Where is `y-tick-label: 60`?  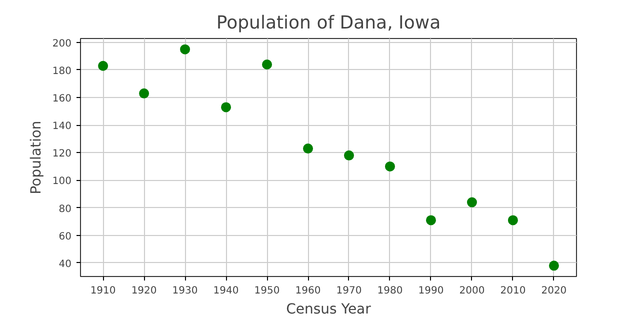 y-tick-label: 60 is located at coordinates (65, 236).